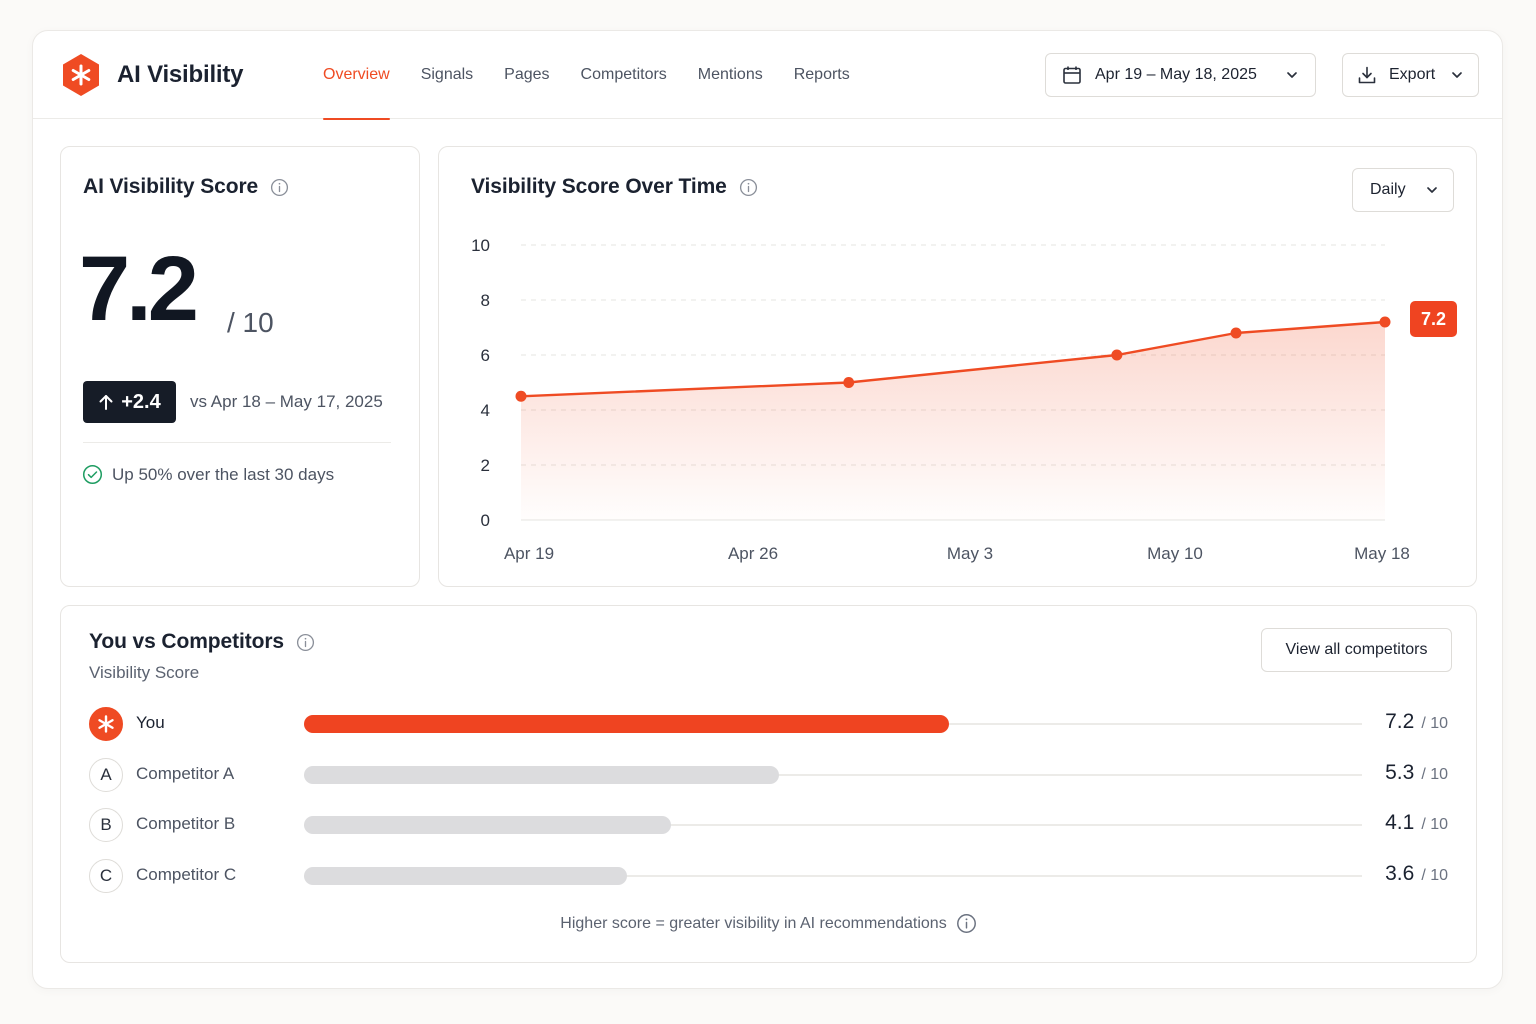 The height and width of the screenshot is (1024, 1536). I want to click on chart-area, so click(953, 421).